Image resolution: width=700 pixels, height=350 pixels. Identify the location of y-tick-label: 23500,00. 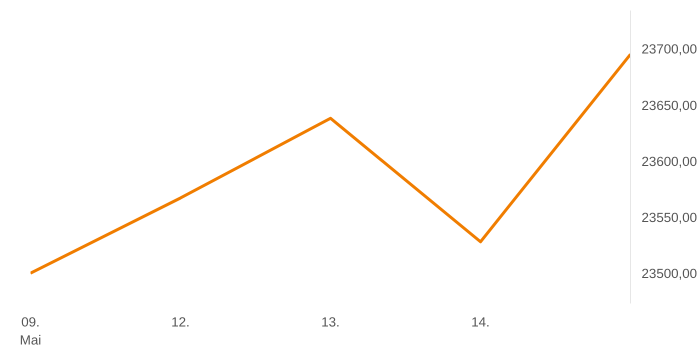
(670, 274).